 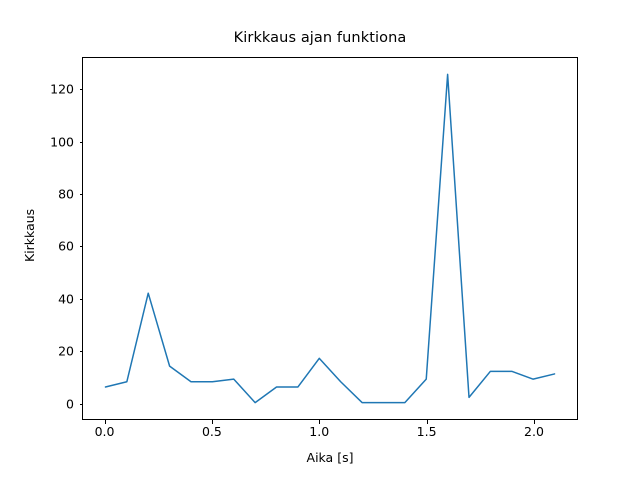 What do you see at coordinates (330, 422) in the screenshot?
I see `x-axis-tick-marks` at bounding box center [330, 422].